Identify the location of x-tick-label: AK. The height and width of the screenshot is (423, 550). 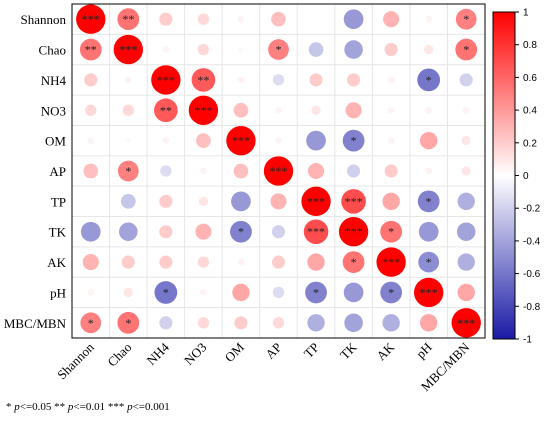
(385, 351).